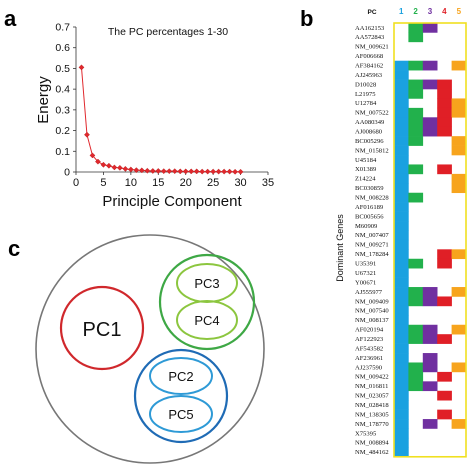  I want to click on pc1-circle, so click(102, 328).